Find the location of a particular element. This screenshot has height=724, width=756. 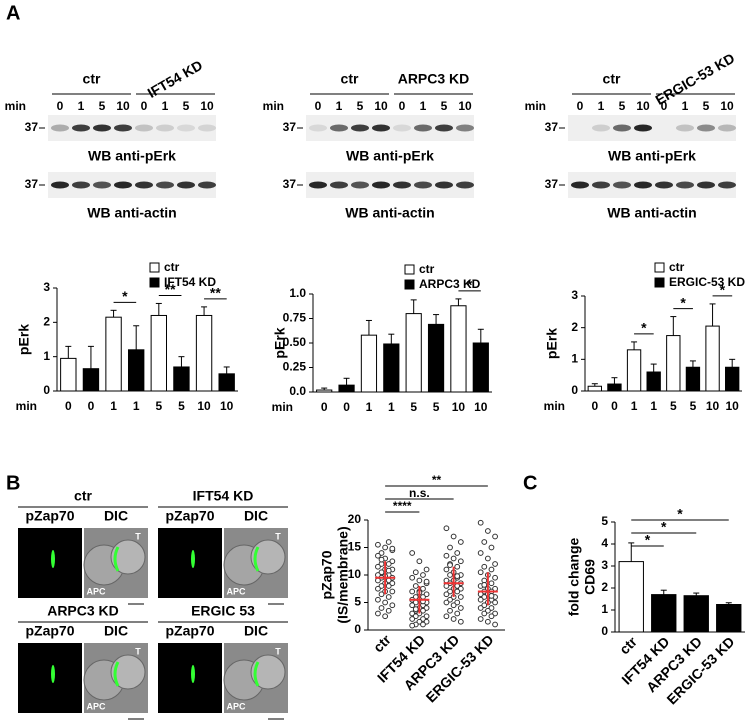

y-axis-label: pZap70 is located at coordinates (327, 574).